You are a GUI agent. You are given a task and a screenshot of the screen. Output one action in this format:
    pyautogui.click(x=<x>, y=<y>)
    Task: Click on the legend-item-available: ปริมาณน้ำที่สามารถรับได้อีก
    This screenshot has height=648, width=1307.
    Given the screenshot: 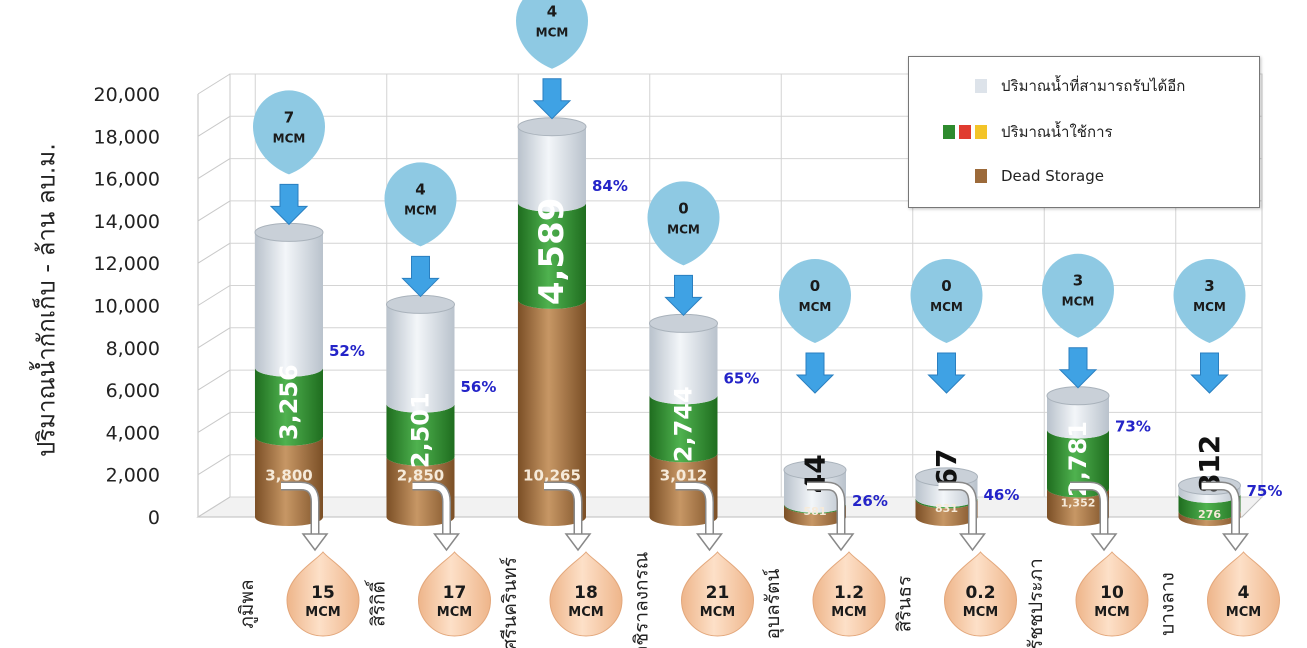 What is the action you would take?
    pyautogui.click(x=1047, y=86)
    